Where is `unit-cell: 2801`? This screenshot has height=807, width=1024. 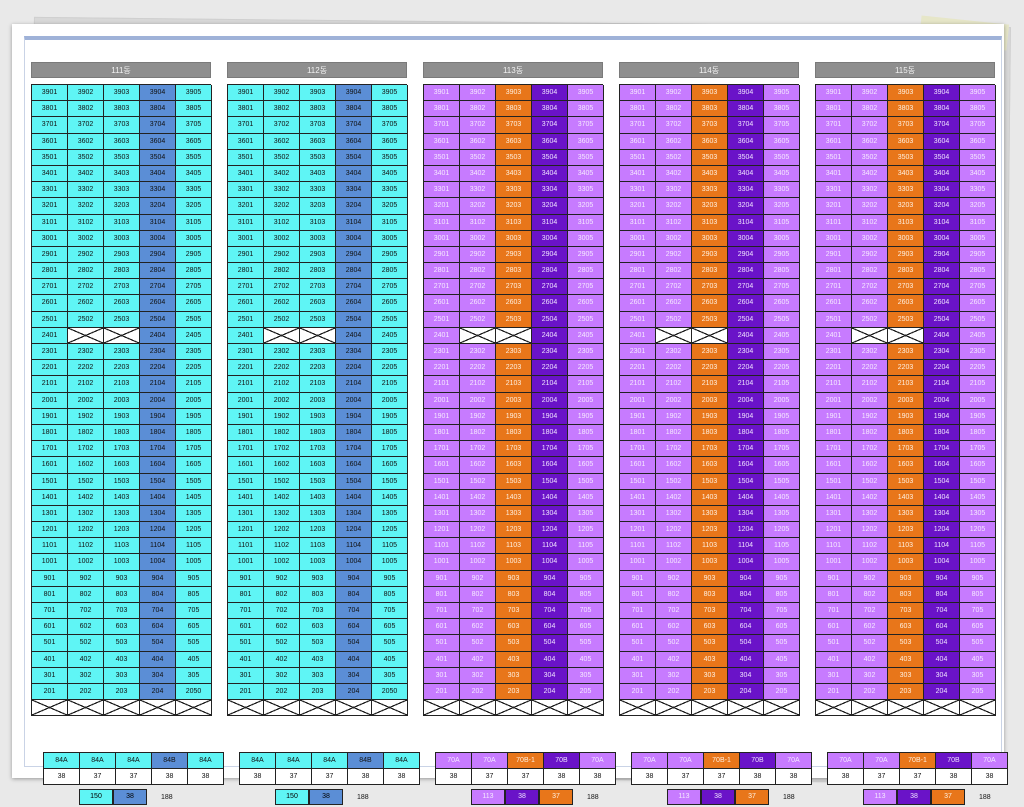 unit-cell: 2801 is located at coordinates (442, 271).